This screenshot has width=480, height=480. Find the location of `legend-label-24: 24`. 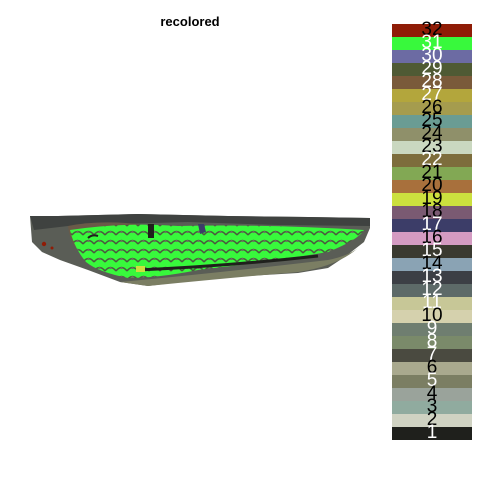

legend-label-24: 24 is located at coordinates (432, 133).